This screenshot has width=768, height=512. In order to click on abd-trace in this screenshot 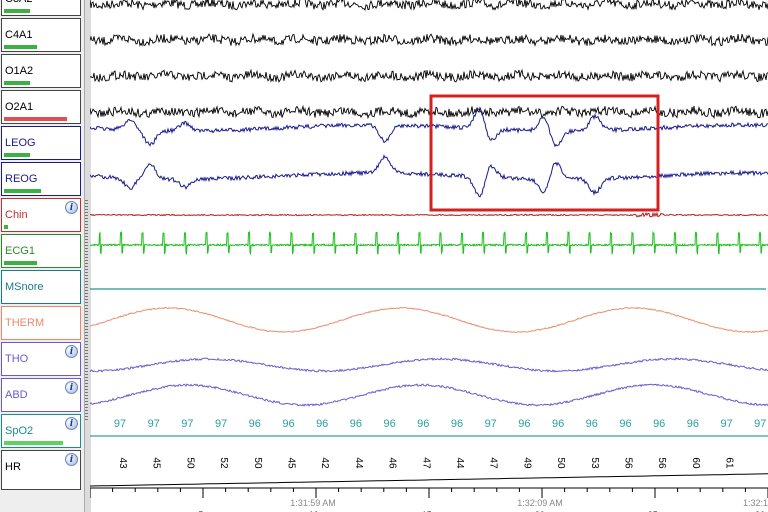, I will do `click(429, 395)`.